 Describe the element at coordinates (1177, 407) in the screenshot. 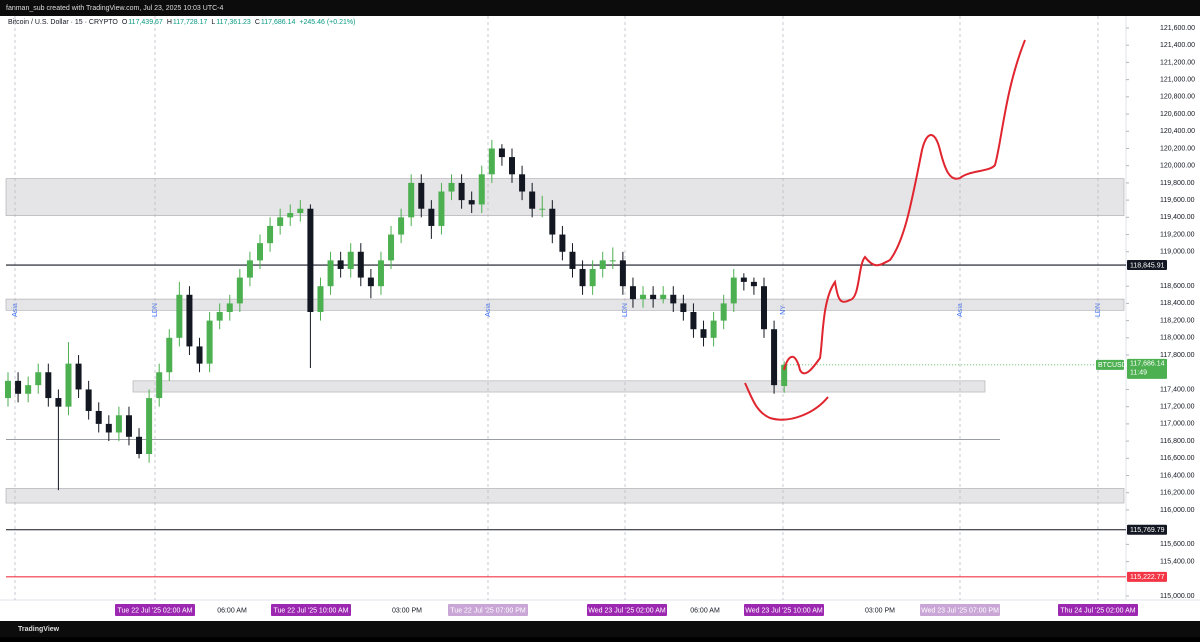

I see `y-tick-label: 117,200.00` at that location.